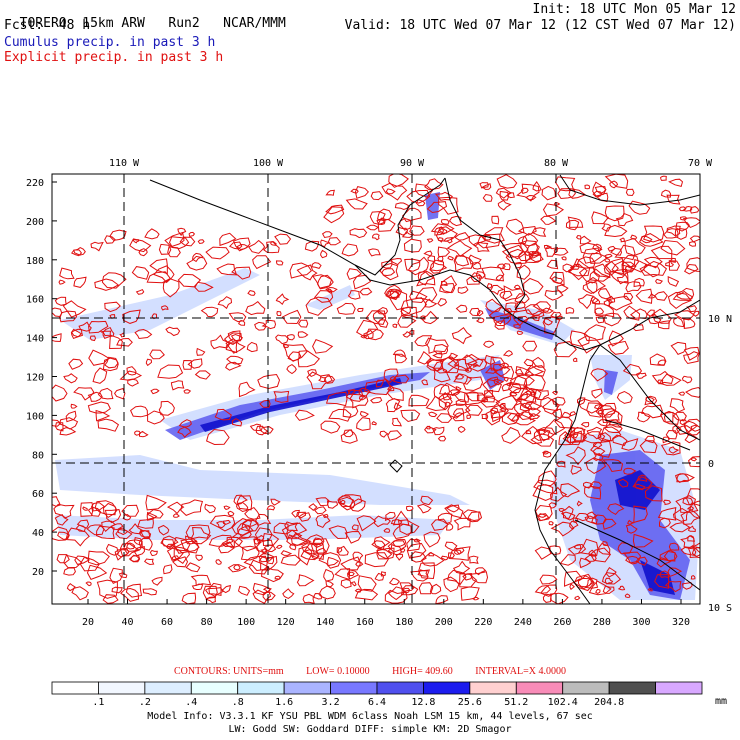  I want to click on lon-label: 90 W, so click(412, 163).